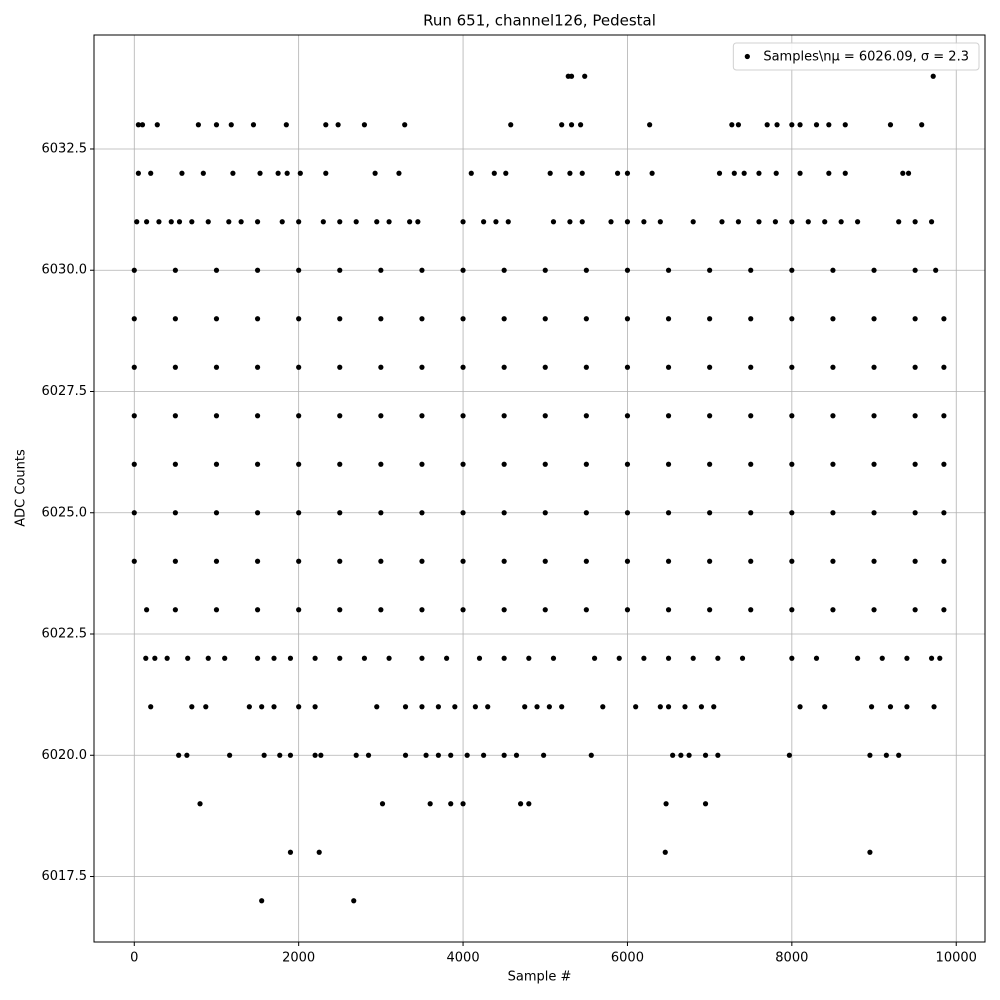 Image resolution: width=1000 pixels, height=1000 pixels. Describe the element at coordinates (65, 270) in the screenshot. I see `y-tick-label: 6030.0` at that location.